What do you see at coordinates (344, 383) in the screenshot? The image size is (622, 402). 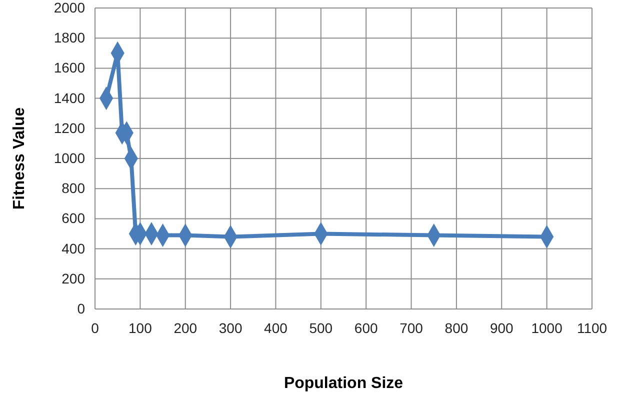 I see `x-axis-title: Population Size` at bounding box center [344, 383].